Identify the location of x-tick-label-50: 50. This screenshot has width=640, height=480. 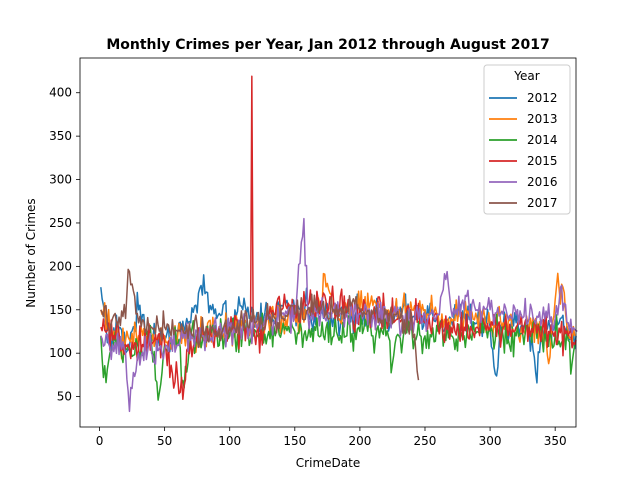
(164, 441).